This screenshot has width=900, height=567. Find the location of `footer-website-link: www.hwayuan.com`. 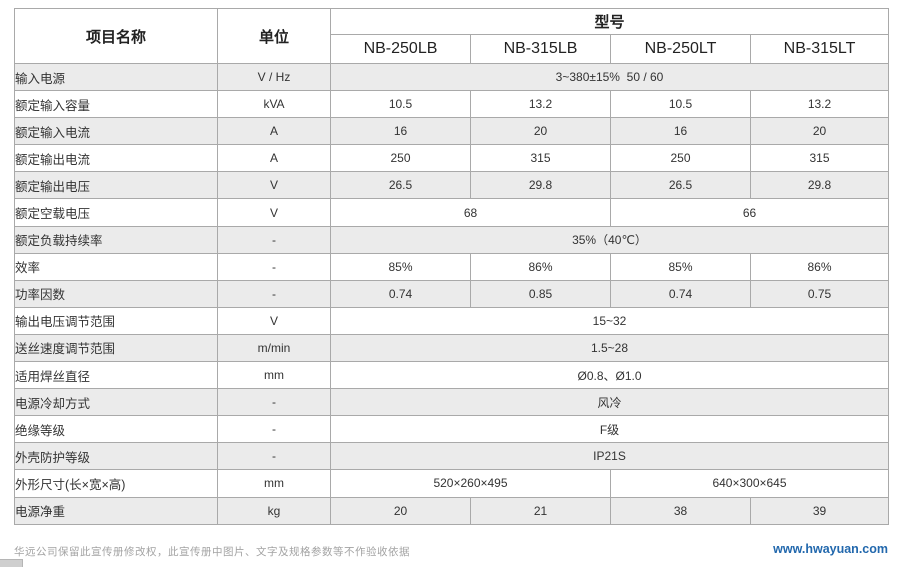

footer-website-link: www.hwayuan.com is located at coordinates (830, 549).